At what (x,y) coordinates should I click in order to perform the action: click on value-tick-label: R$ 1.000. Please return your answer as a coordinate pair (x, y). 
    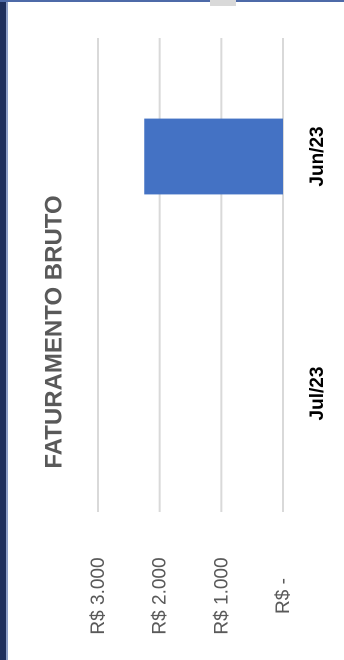
    Looking at the image, I should click on (221, 595).